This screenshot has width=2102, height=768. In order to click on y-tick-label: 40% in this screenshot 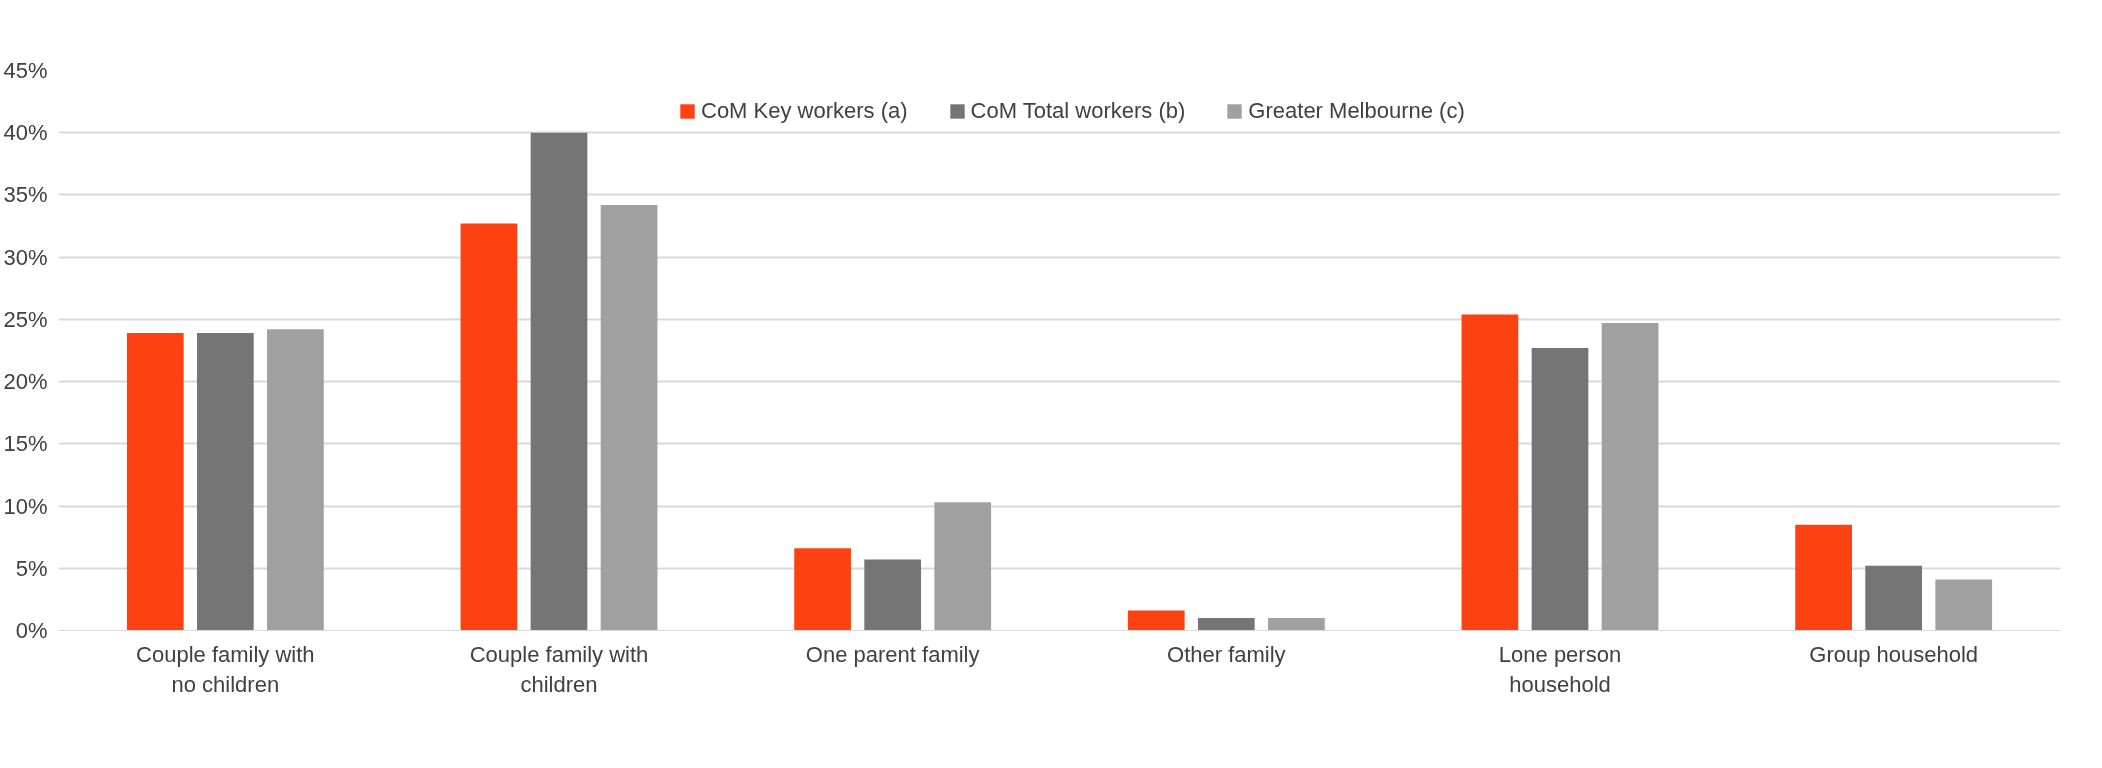, I will do `click(25, 133)`.